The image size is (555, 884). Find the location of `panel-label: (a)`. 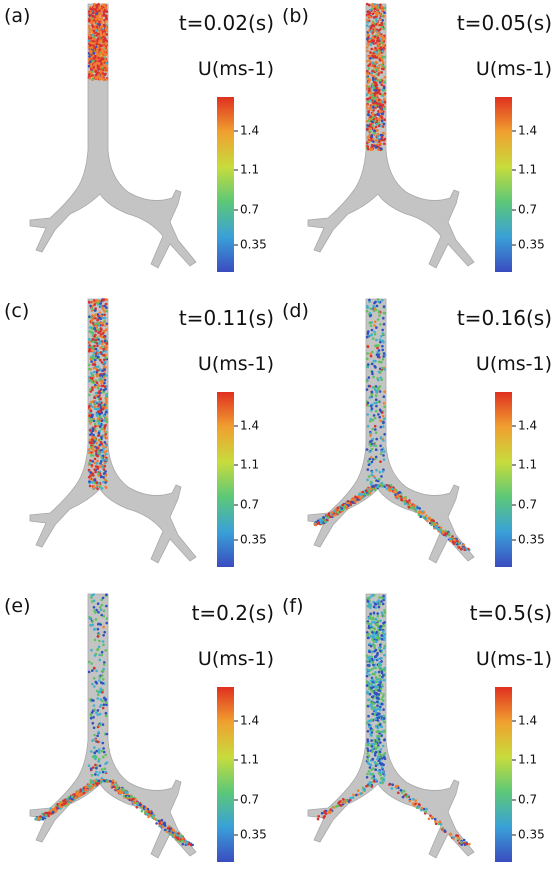

panel-label: (a) is located at coordinates (17, 16).